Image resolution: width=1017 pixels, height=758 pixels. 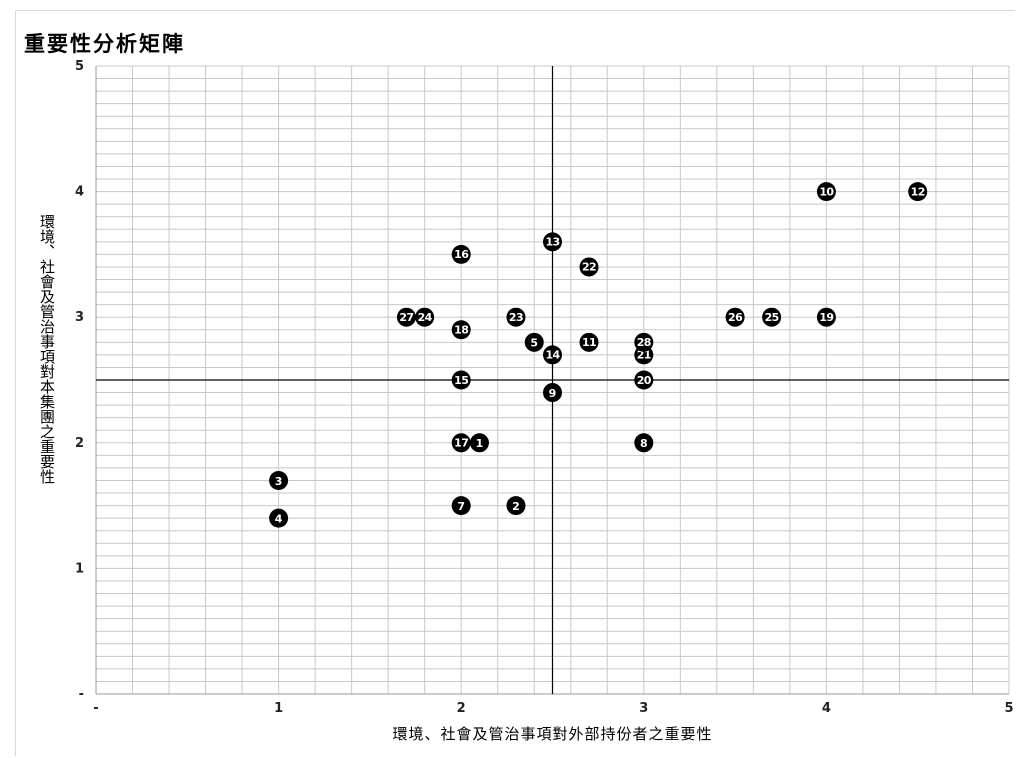 I want to click on x-tick-label: 1, so click(x=278, y=708).